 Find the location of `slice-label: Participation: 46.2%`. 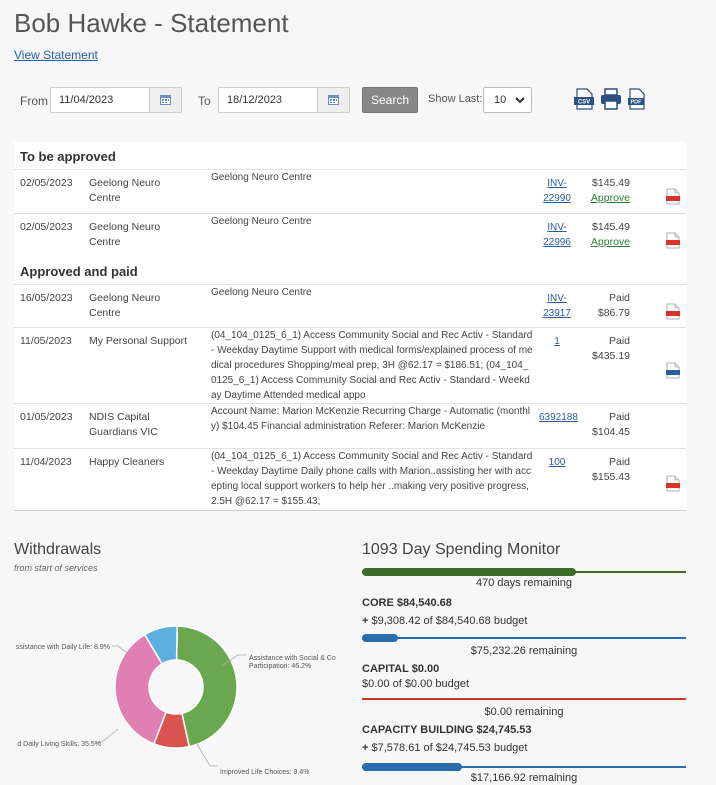

slice-label: Participation: 46.2% is located at coordinates (280, 666).